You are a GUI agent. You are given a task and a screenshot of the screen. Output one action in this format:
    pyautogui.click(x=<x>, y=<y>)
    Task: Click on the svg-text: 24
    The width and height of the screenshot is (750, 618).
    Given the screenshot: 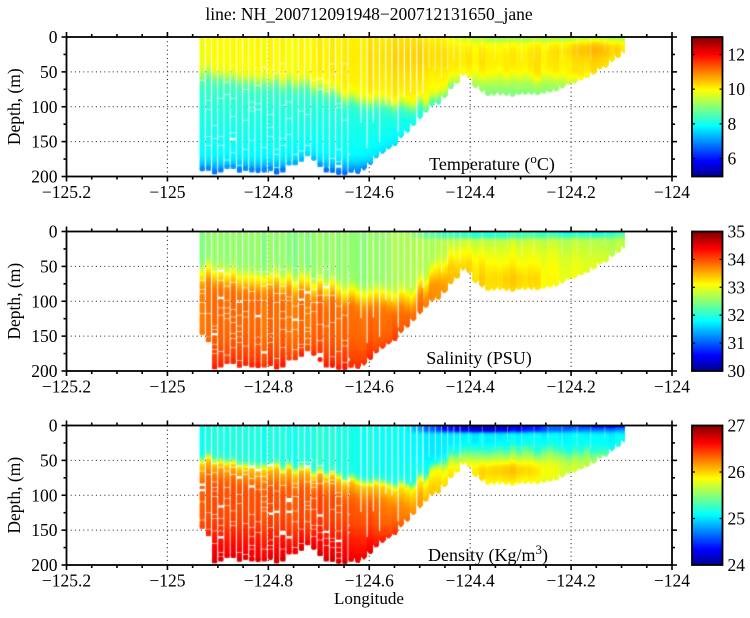 What is the action you would take?
    pyautogui.click(x=737, y=565)
    